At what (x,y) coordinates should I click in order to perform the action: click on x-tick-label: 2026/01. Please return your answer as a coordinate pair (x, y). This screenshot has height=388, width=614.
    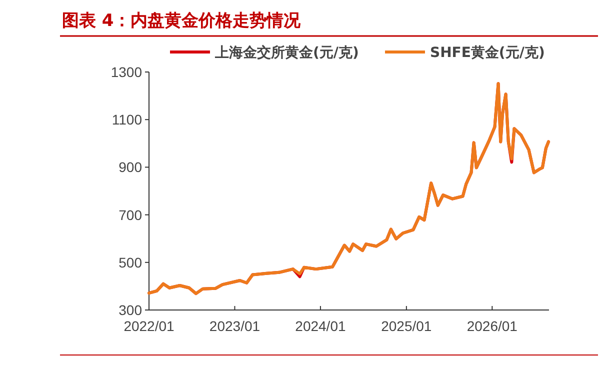
    Looking at the image, I should click on (492, 326).